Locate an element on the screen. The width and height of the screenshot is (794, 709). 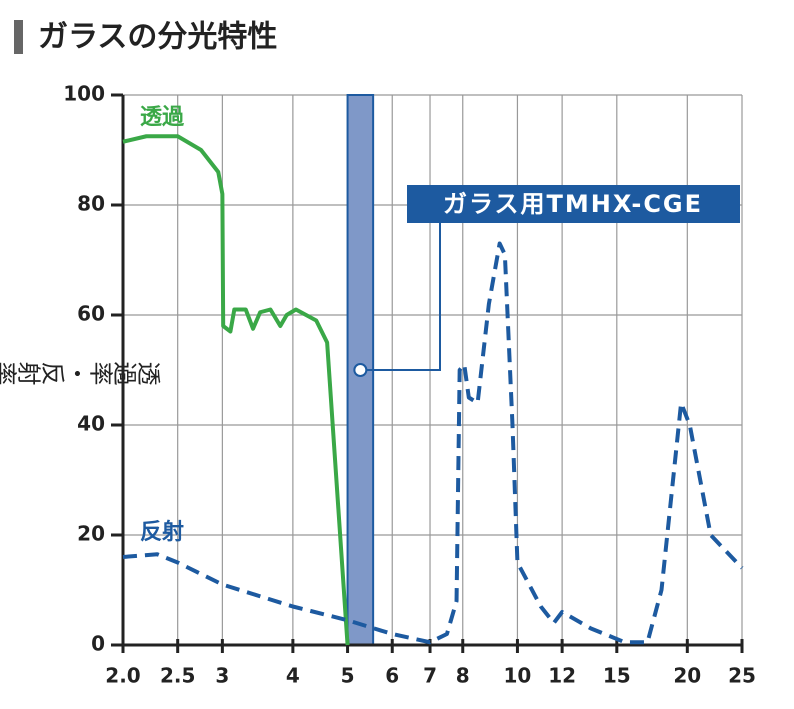
x-tick-label: 6 is located at coordinates (392, 676).